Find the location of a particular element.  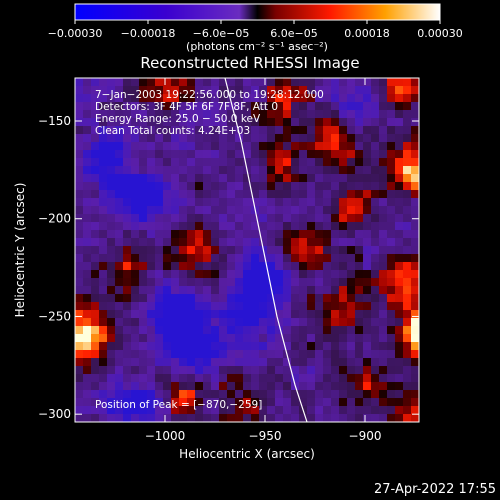

annotation-clean-counts: Clean Total counts: 4.24E+03 is located at coordinates (172, 131).